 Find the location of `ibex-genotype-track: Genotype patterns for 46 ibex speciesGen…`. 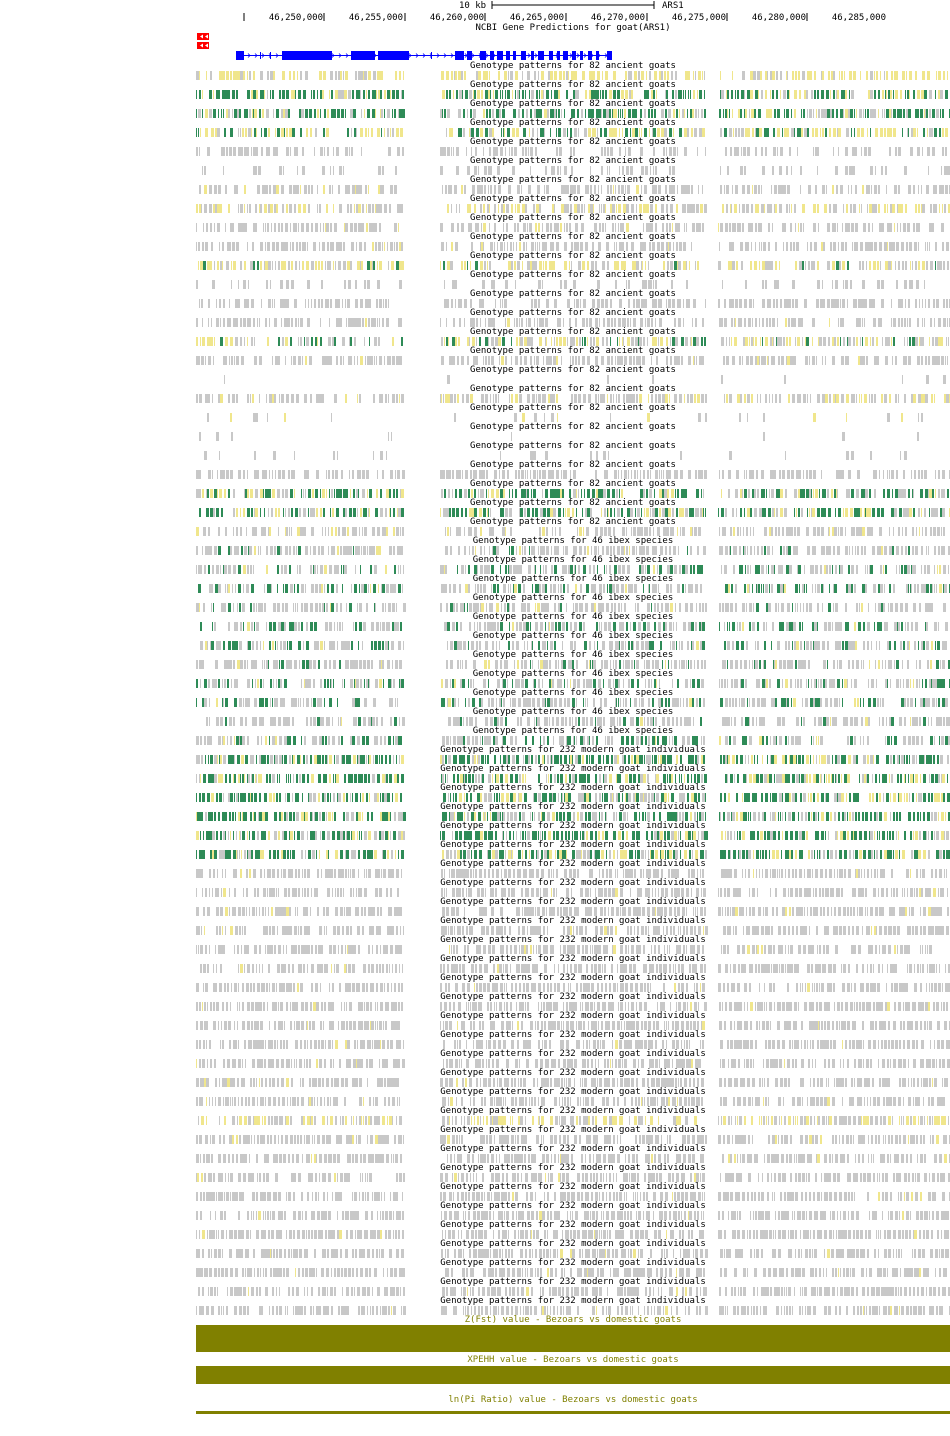

ibex-genotype-track: Genotype patterns for 46 ibex speciesGen… is located at coordinates (573, 640).